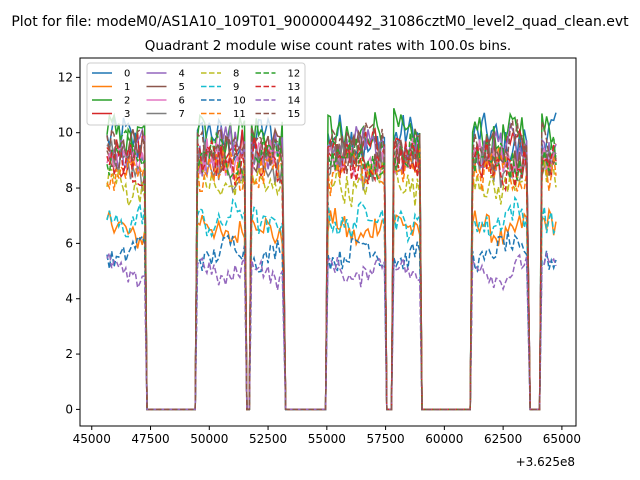 The width and height of the screenshot is (640, 480). What do you see at coordinates (65, 133) in the screenshot?
I see `y-tick-label: 10` at bounding box center [65, 133].